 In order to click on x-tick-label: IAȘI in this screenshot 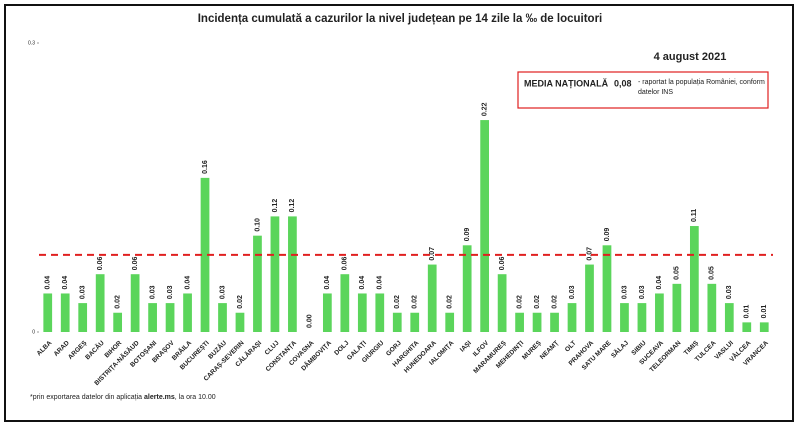, I will do `click(466, 347)`.